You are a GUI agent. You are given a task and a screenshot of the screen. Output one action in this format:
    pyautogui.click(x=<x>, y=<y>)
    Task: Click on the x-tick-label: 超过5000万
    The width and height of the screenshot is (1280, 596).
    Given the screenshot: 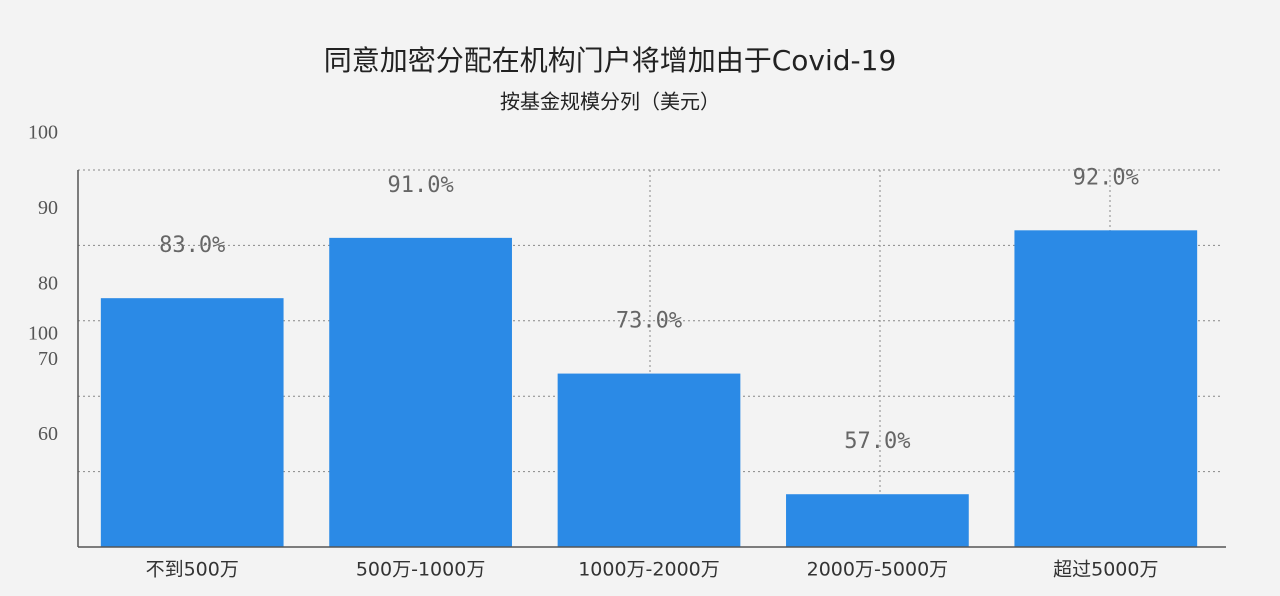 What is the action you would take?
    pyautogui.click(x=1105, y=570)
    